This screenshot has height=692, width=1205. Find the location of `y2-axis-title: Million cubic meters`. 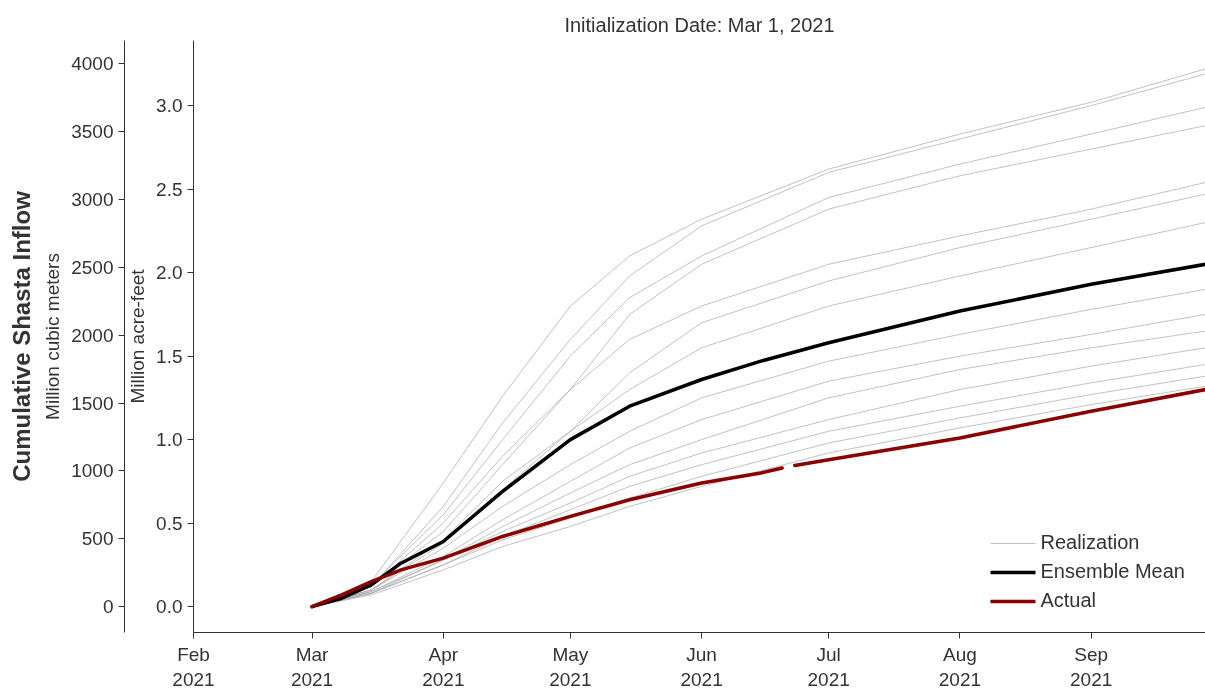

y2-axis-title: Million cubic meters is located at coordinates (53, 336).